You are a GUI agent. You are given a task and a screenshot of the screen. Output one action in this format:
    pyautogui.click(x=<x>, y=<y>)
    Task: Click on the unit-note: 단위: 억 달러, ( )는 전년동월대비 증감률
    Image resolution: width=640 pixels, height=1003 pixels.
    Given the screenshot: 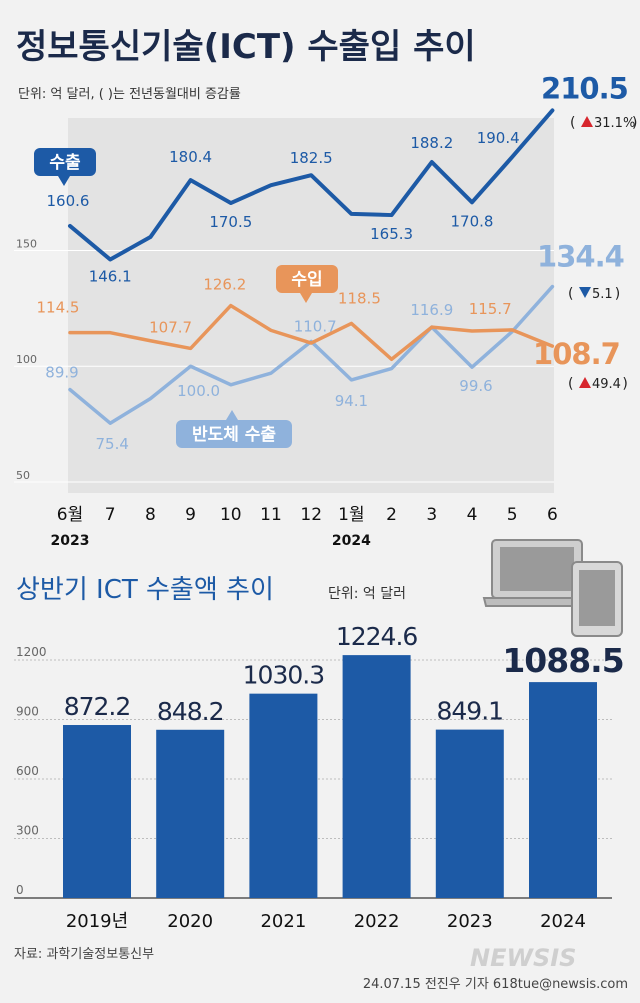 What is the action you would take?
    pyautogui.click(x=129, y=94)
    